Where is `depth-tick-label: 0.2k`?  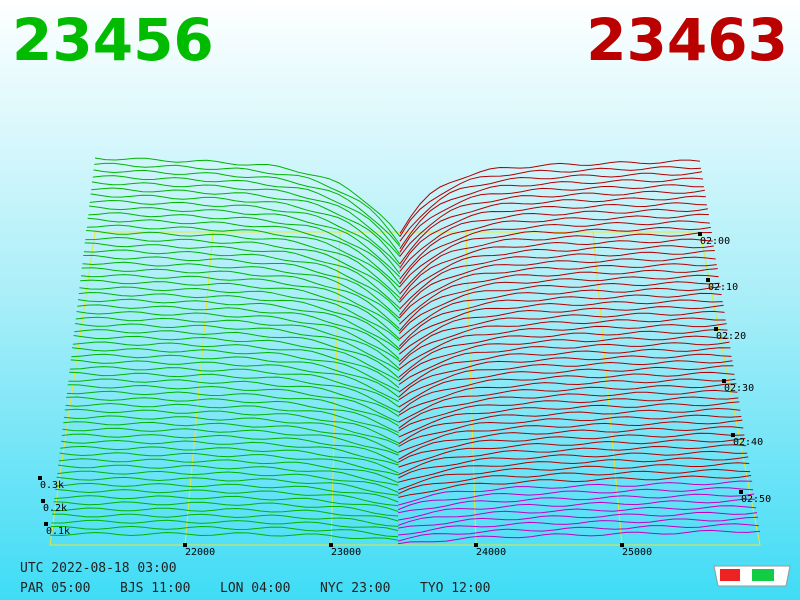 depth-tick-label: 0.2k is located at coordinates (55, 508).